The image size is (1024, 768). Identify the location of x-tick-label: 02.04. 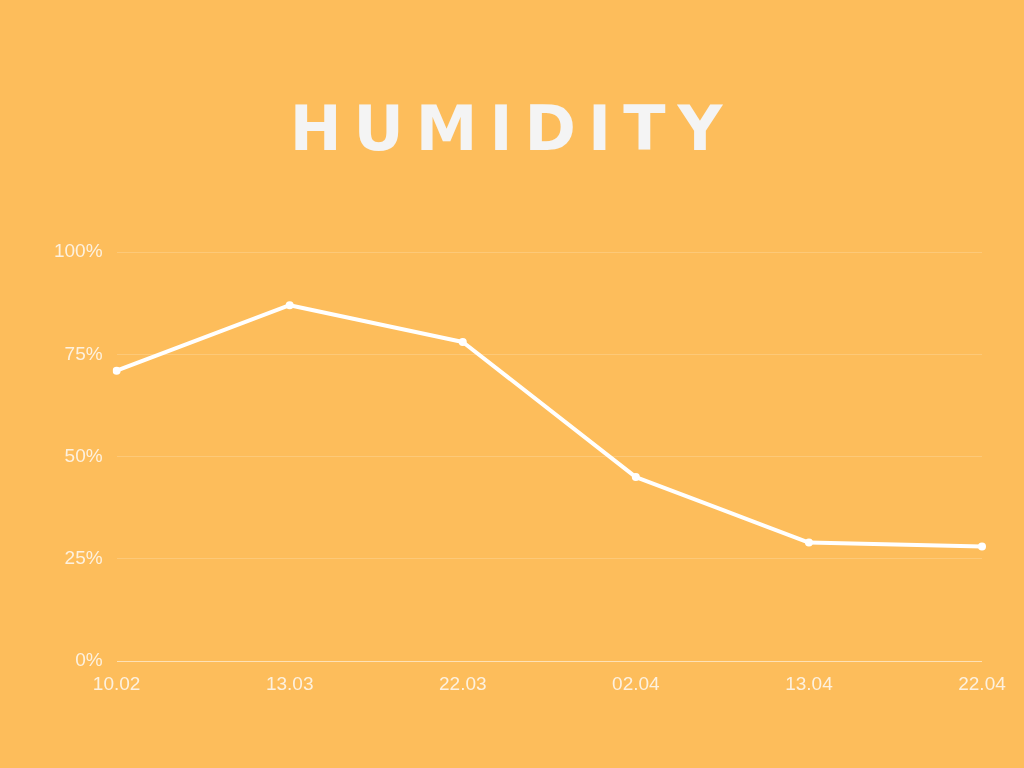
(636, 683).